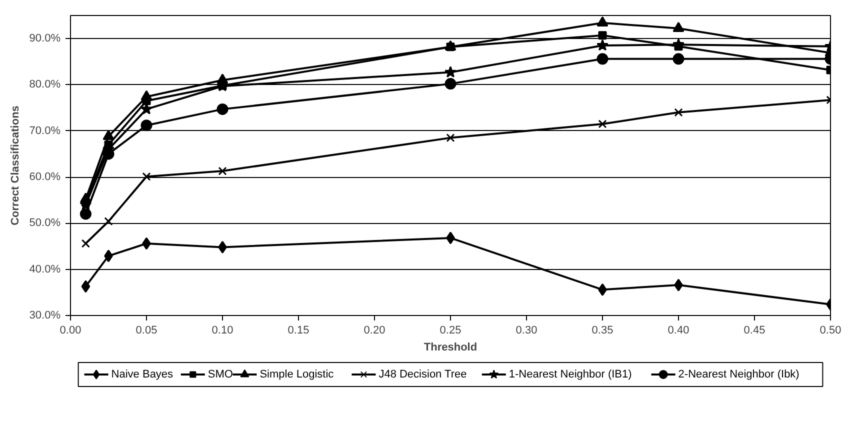 The image size is (857, 443). What do you see at coordinates (739, 374) in the screenshot?
I see `legend-label: 2-Nearest Neighbor (Ibk)` at bounding box center [739, 374].